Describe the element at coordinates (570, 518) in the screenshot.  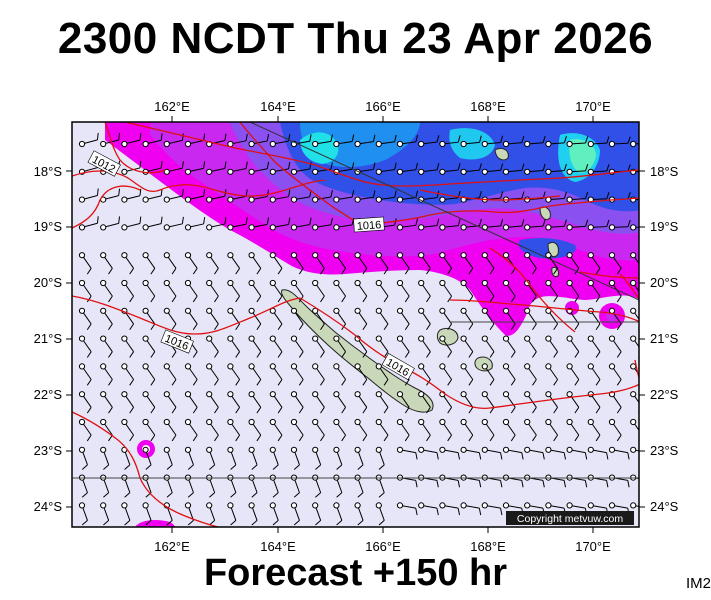
I see `copyright-box: Copyright metvuw.com` at that location.